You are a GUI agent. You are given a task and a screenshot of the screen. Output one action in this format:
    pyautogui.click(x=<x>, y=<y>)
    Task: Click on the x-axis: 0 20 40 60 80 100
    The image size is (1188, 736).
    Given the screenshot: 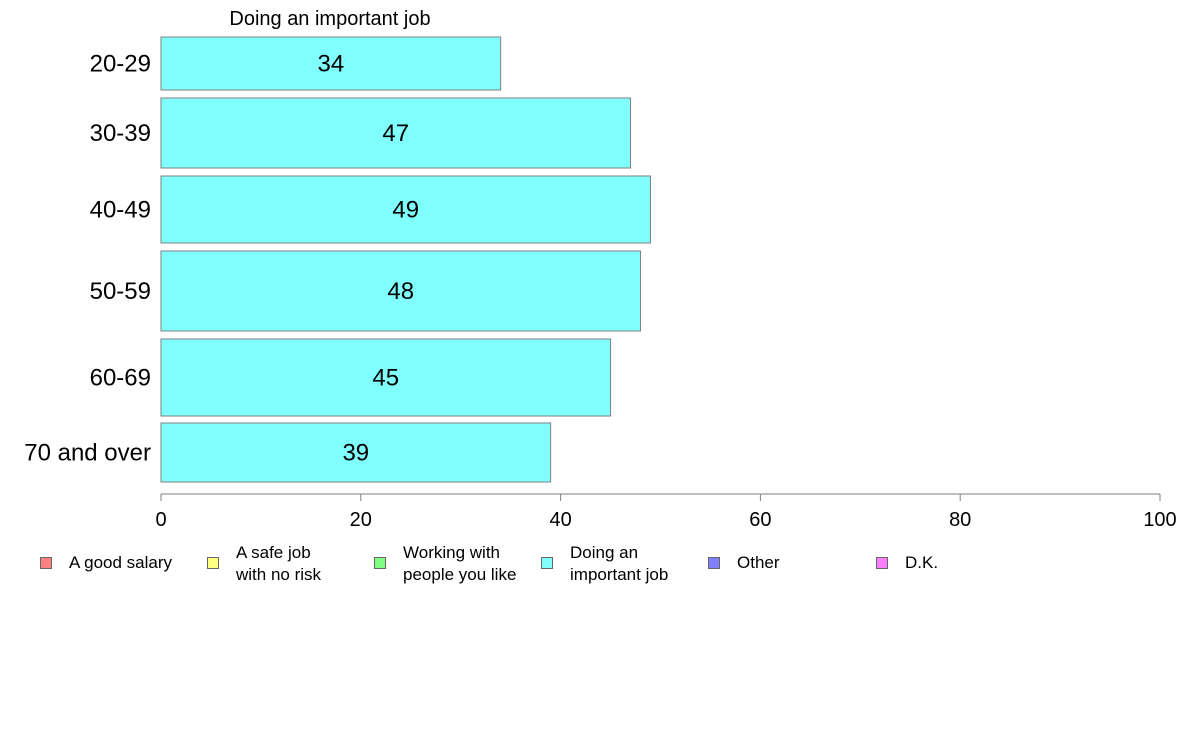 What is the action you would take?
    pyautogui.click(x=666, y=512)
    